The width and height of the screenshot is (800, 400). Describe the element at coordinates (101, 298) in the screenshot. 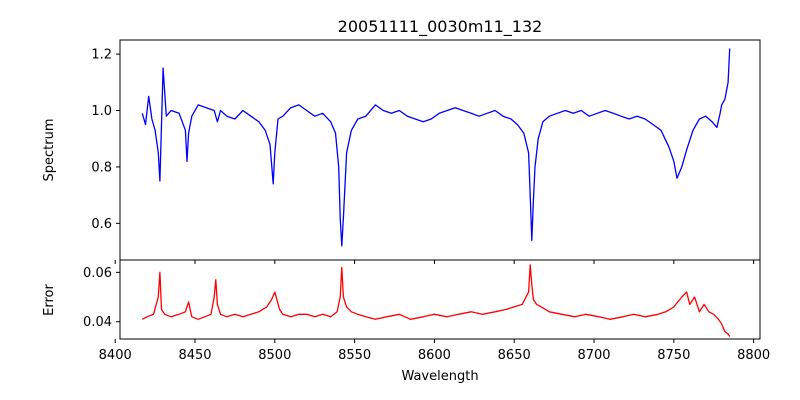

I see `error-y-ticks: 0.04 0.06` at that location.